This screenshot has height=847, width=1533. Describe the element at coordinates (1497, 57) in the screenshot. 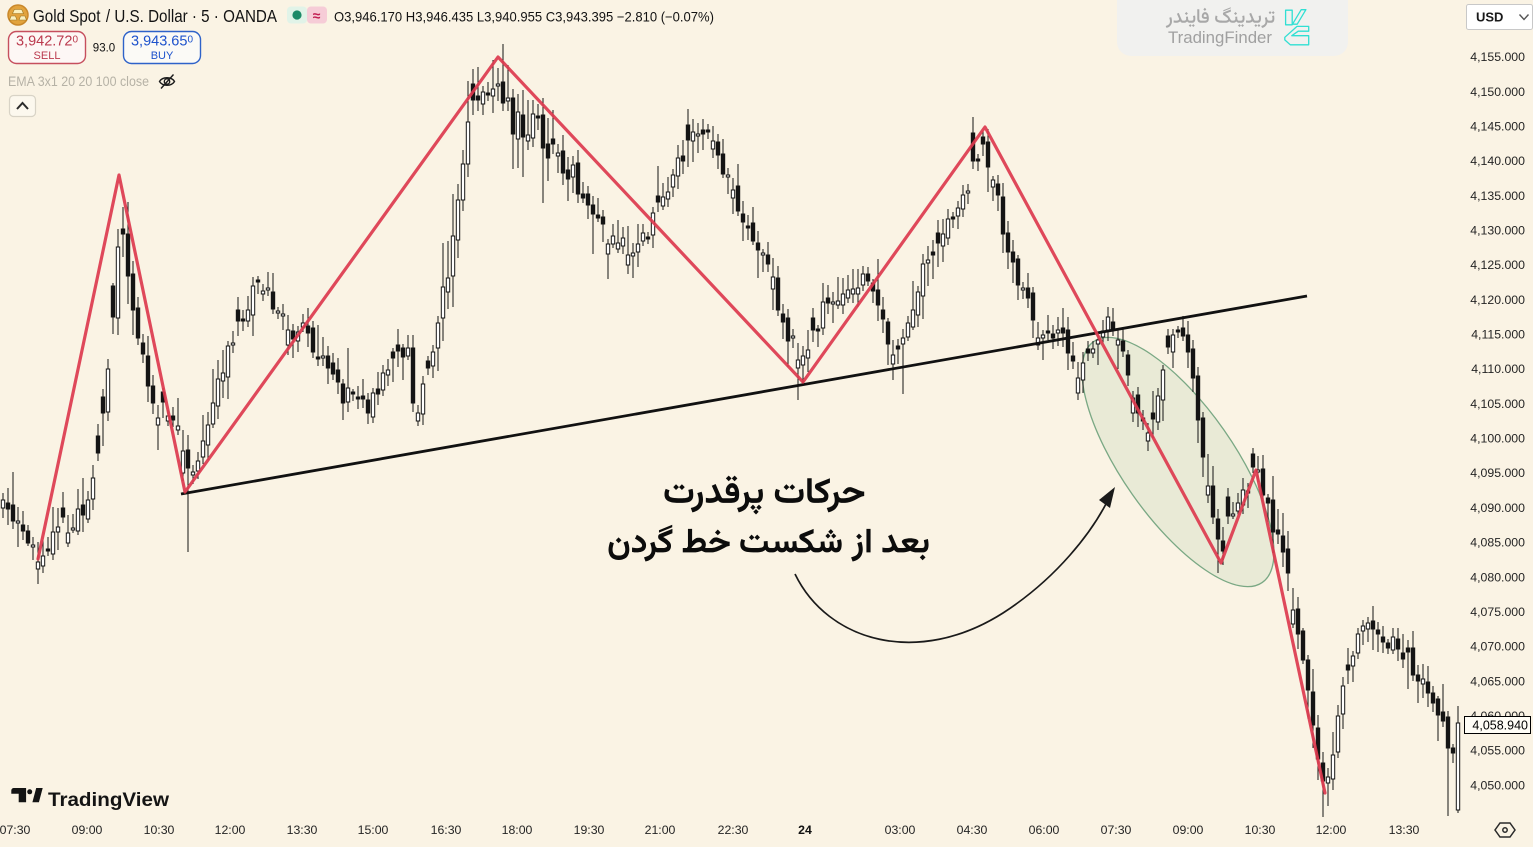

I see `svg-text: 4,155.000` at that location.